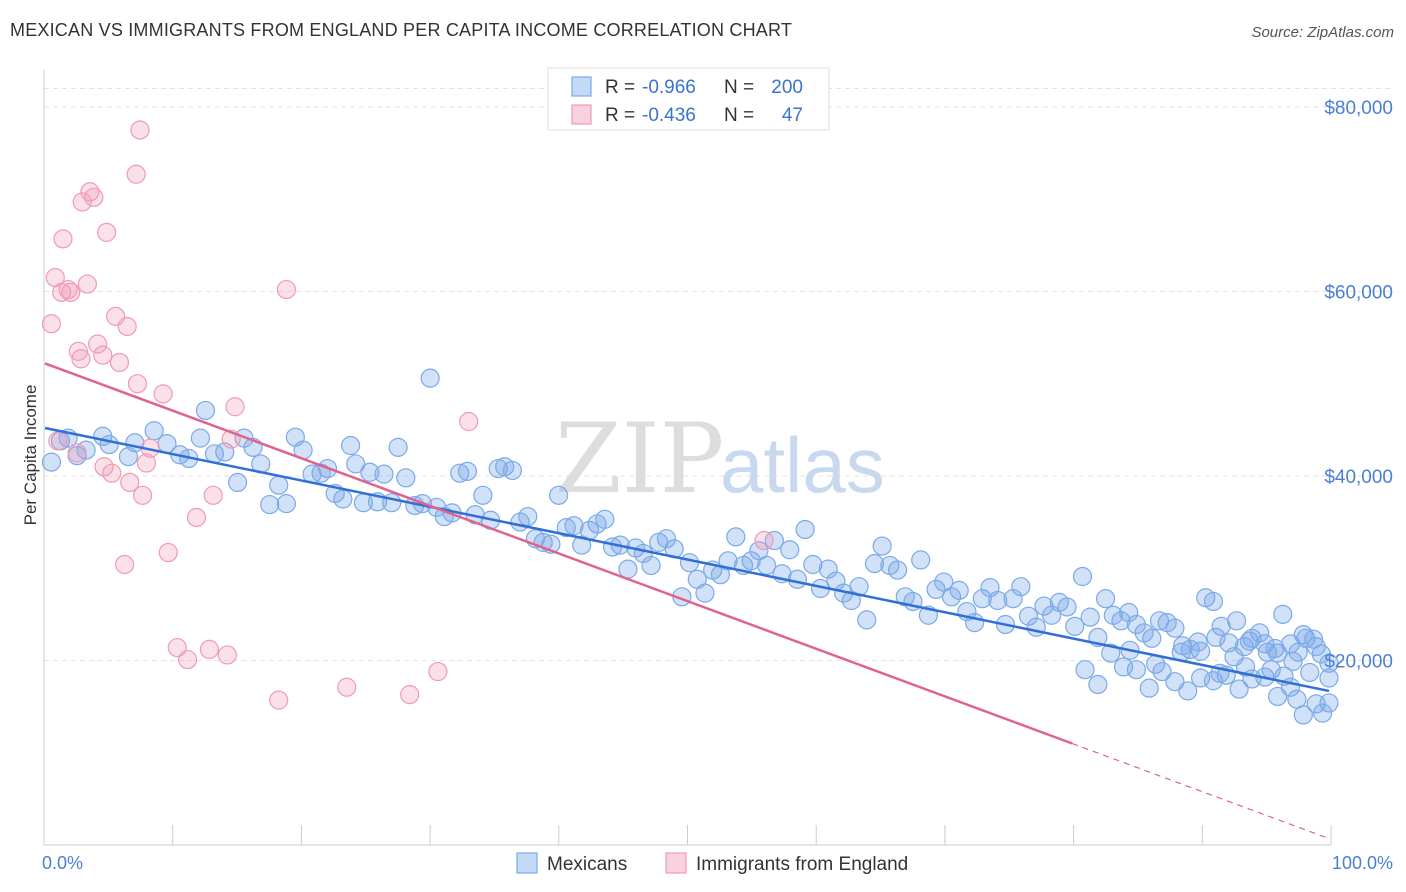  What do you see at coordinates (720, 459) in the screenshot?
I see `watermark: ZIP atlas` at bounding box center [720, 459].